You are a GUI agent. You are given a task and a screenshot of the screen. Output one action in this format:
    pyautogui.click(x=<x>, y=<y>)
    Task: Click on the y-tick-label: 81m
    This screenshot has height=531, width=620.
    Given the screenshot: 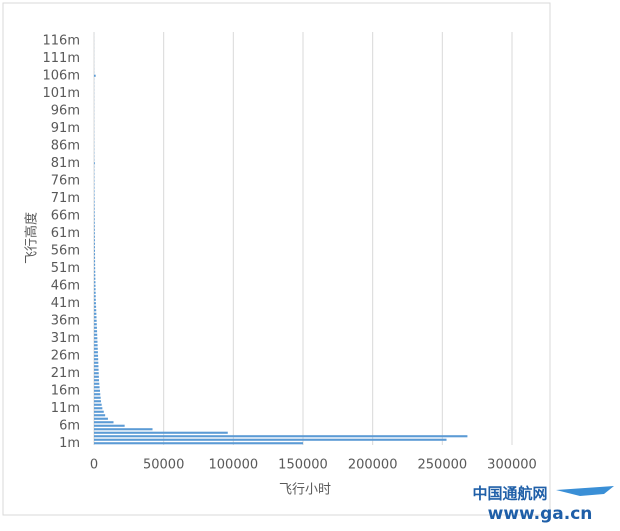 What is the action you would take?
    pyautogui.click(x=65, y=163)
    